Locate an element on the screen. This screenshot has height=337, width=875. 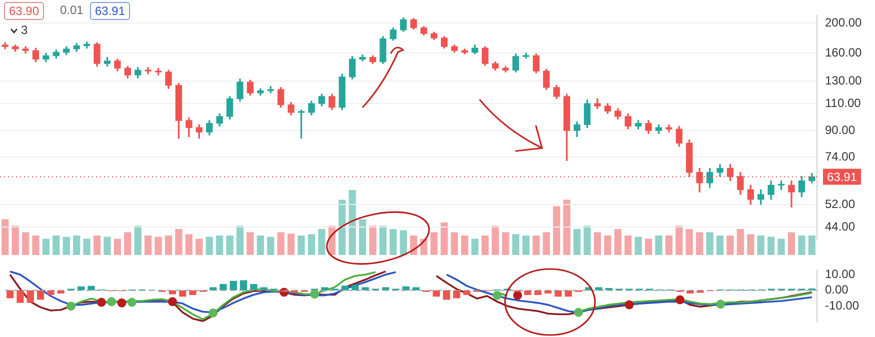
annotation: 3 is located at coordinates (24, 30).